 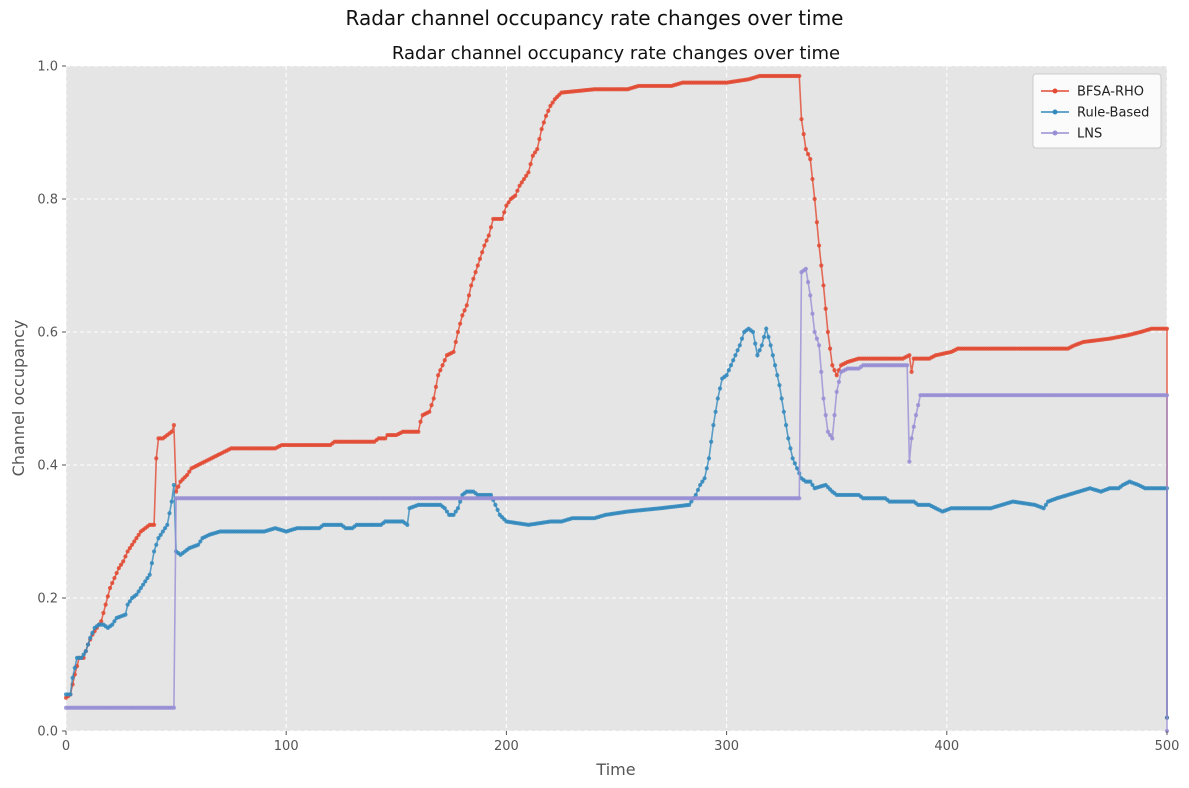 I want to click on legend-item: LNS, so click(x=1071, y=134).